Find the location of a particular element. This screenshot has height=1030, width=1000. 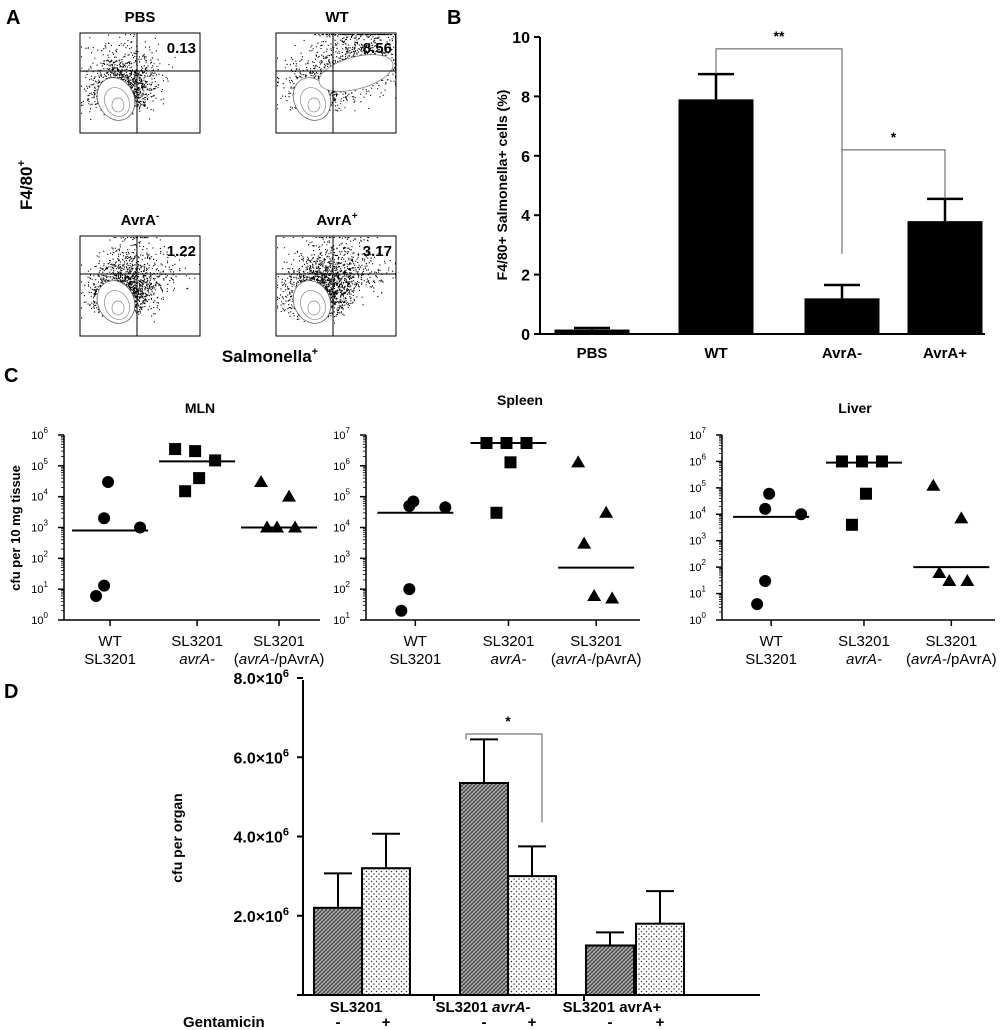

y-tick-label: 6 is located at coordinates (525, 157).